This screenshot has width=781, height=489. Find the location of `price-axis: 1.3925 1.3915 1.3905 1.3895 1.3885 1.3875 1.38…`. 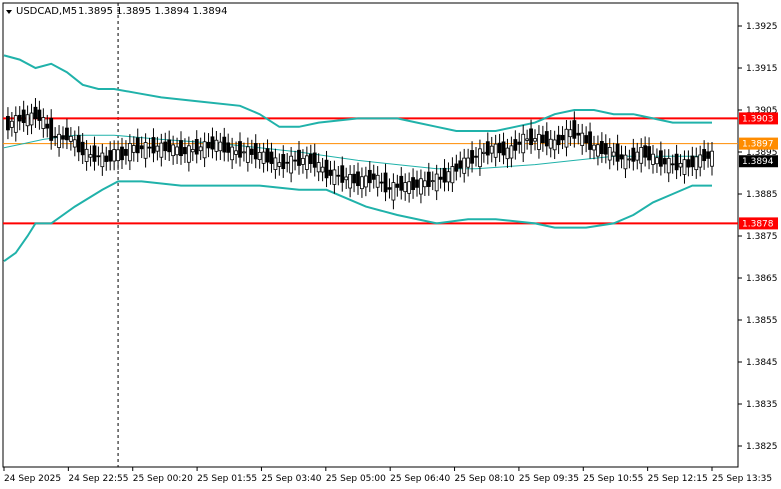

price-axis: 1.3925 1.3915 1.3905 1.3895 1.3885 1.3875 1.38… is located at coordinates (758, 237).